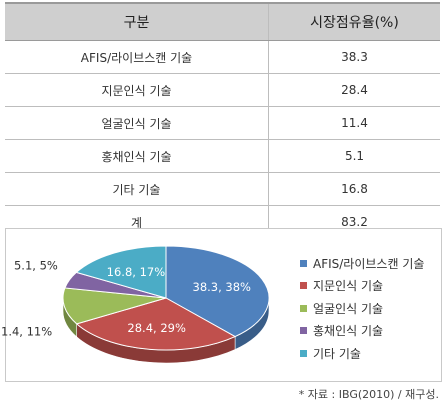  I want to click on row-category: 기타 기술, so click(137, 189).